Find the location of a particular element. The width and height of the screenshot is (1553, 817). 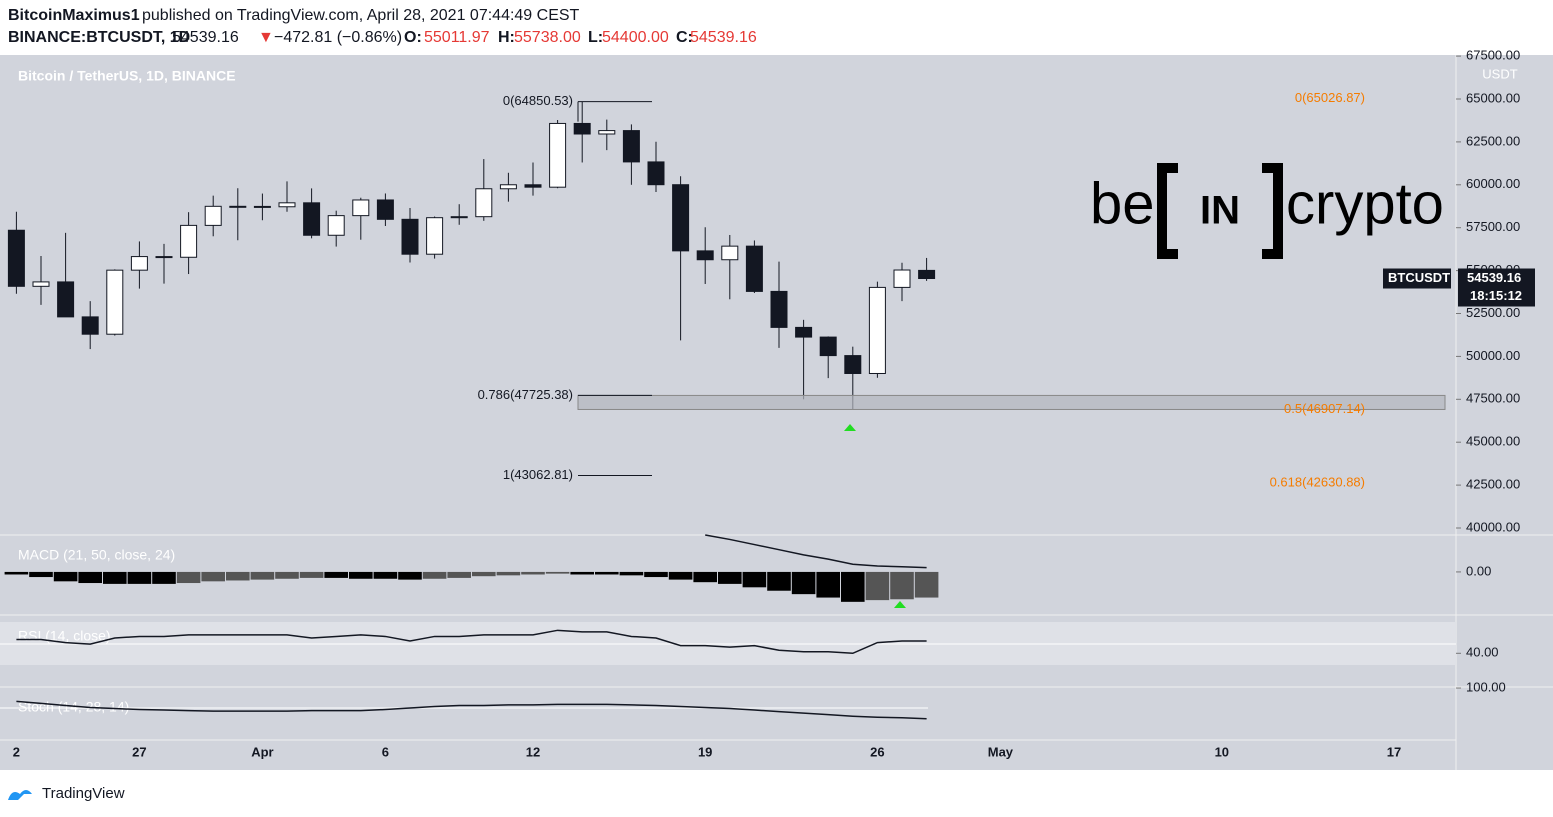

logo-middle: IN is located at coordinates (1220, 211).